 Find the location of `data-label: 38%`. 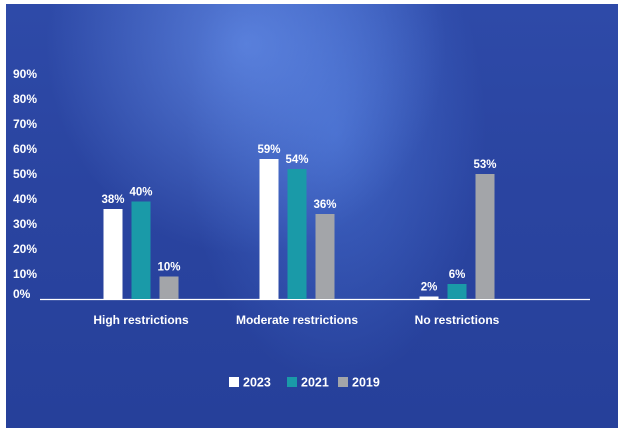

data-label: 38% is located at coordinates (112, 200).